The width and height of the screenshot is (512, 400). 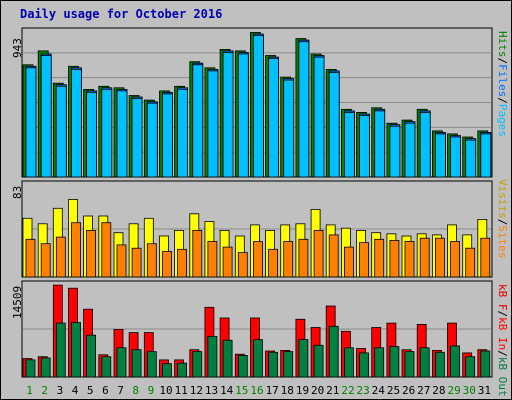 What do you see at coordinates (393, 390) in the screenshot?
I see `day-label-25: 25` at bounding box center [393, 390].